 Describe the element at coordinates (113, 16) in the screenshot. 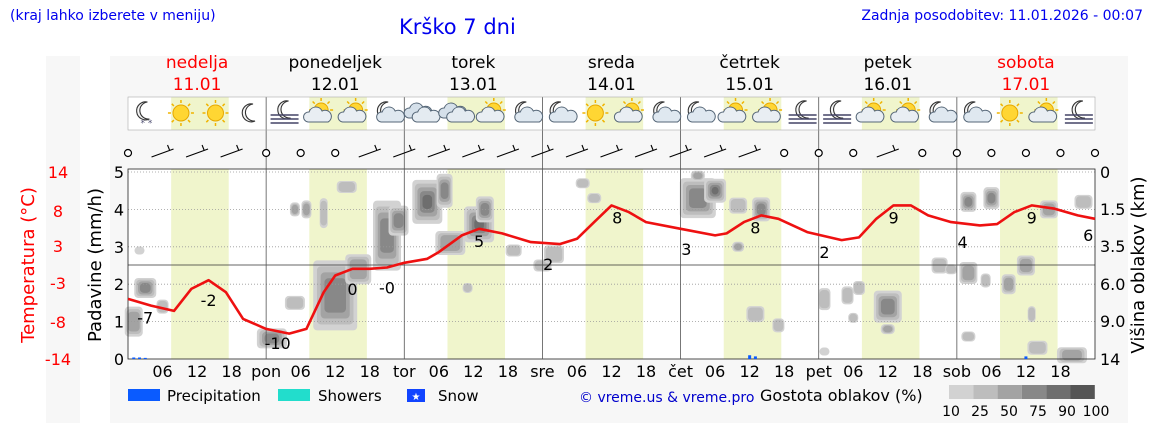

I see `menu-hint: (kraj lahko izberete v meniju)` at that location.